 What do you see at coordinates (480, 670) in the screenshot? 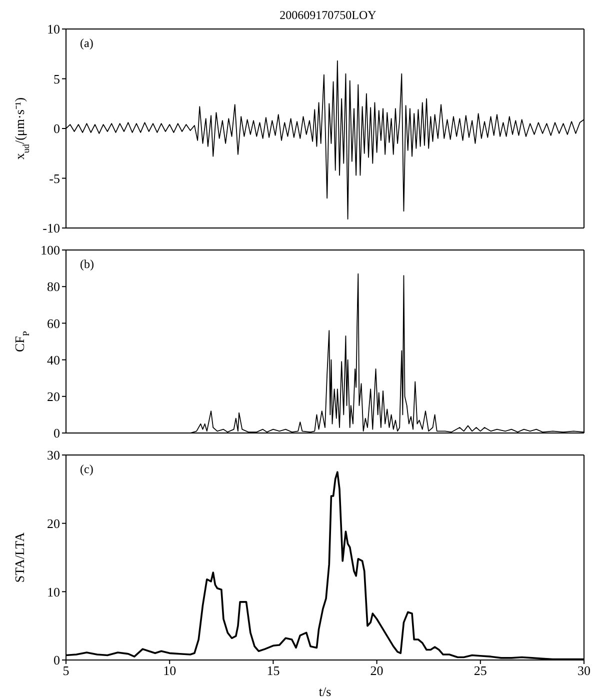
I see `x-tick-label: 25` at bounding box center [480, 670].